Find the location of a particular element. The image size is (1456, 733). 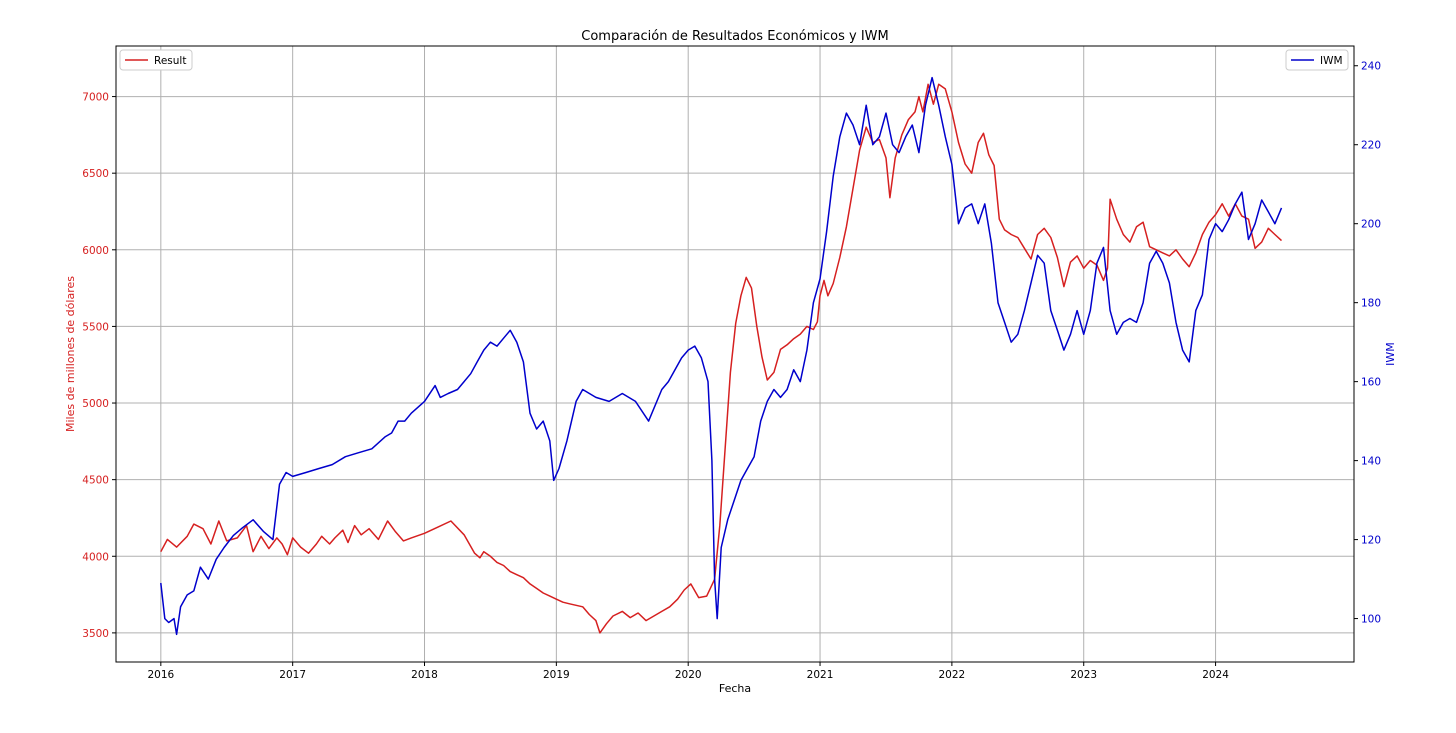

y-left-tick-label: 7000 is located at coordinates (95, 98).